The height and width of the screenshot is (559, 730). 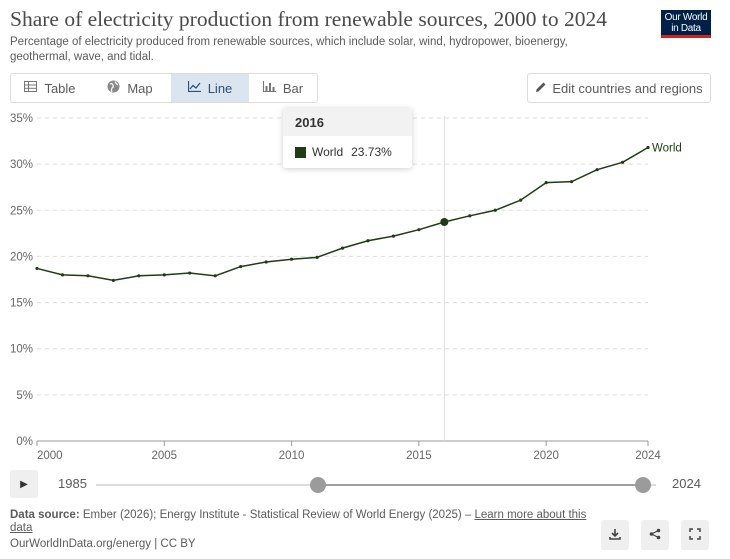 I want to click on pencil-icon, so click(x=541, y=88).